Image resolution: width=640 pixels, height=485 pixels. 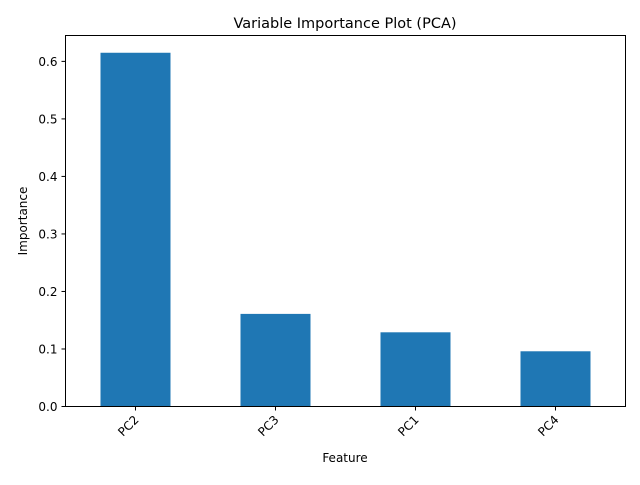 I want to click on bar-pc2, so click(x=135, y=229).